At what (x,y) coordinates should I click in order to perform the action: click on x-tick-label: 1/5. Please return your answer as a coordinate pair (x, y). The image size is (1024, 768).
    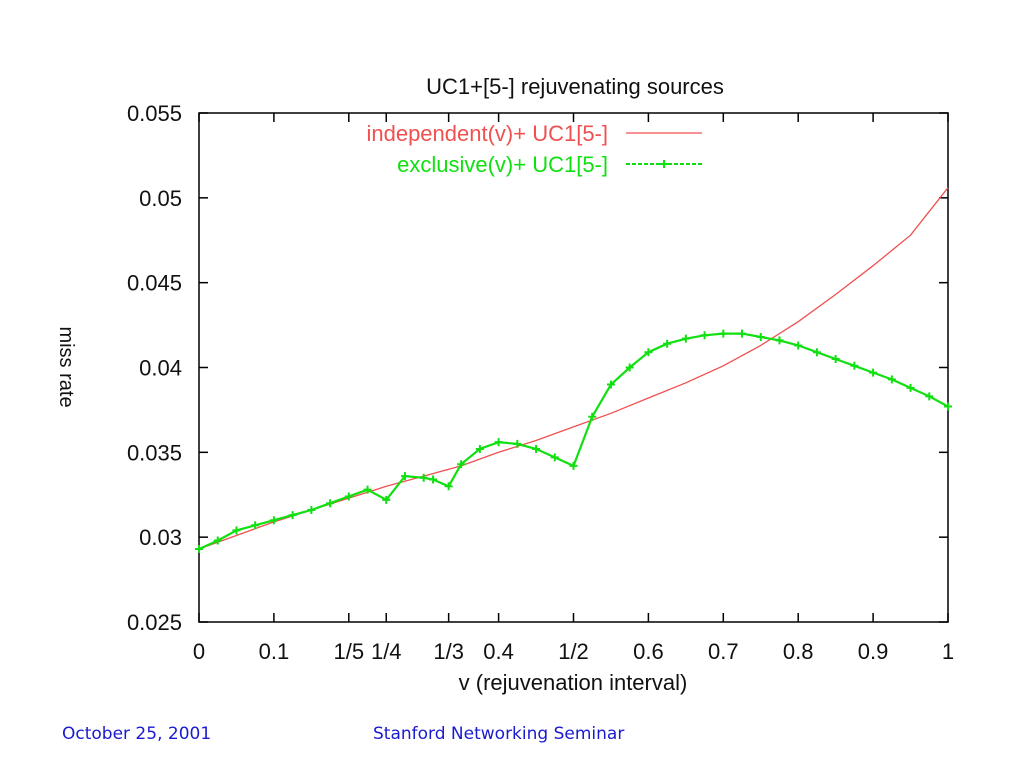
    Looking at the image, I should click on (349, 651).